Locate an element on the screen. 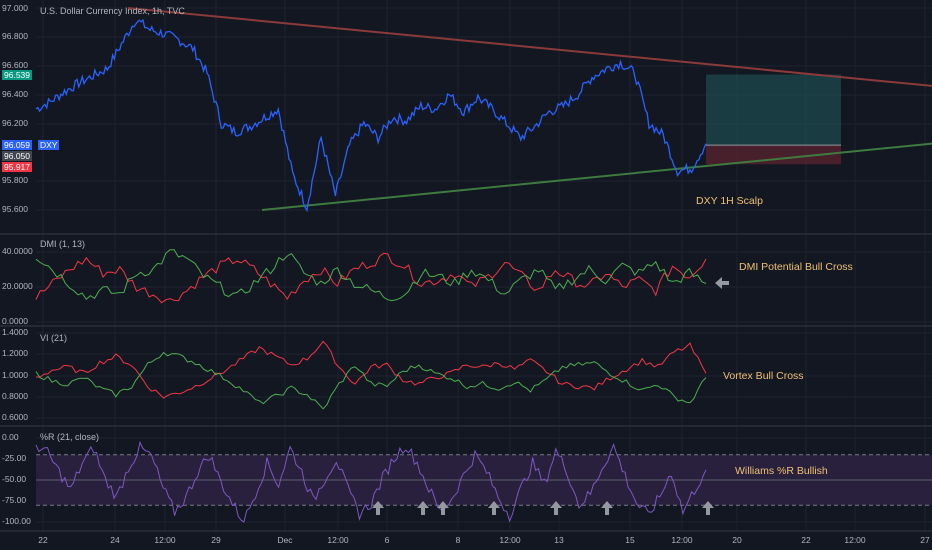 This screenshot has height=550, width=932. price-badge-high: 96.539 is located at coordinates (17, 75).